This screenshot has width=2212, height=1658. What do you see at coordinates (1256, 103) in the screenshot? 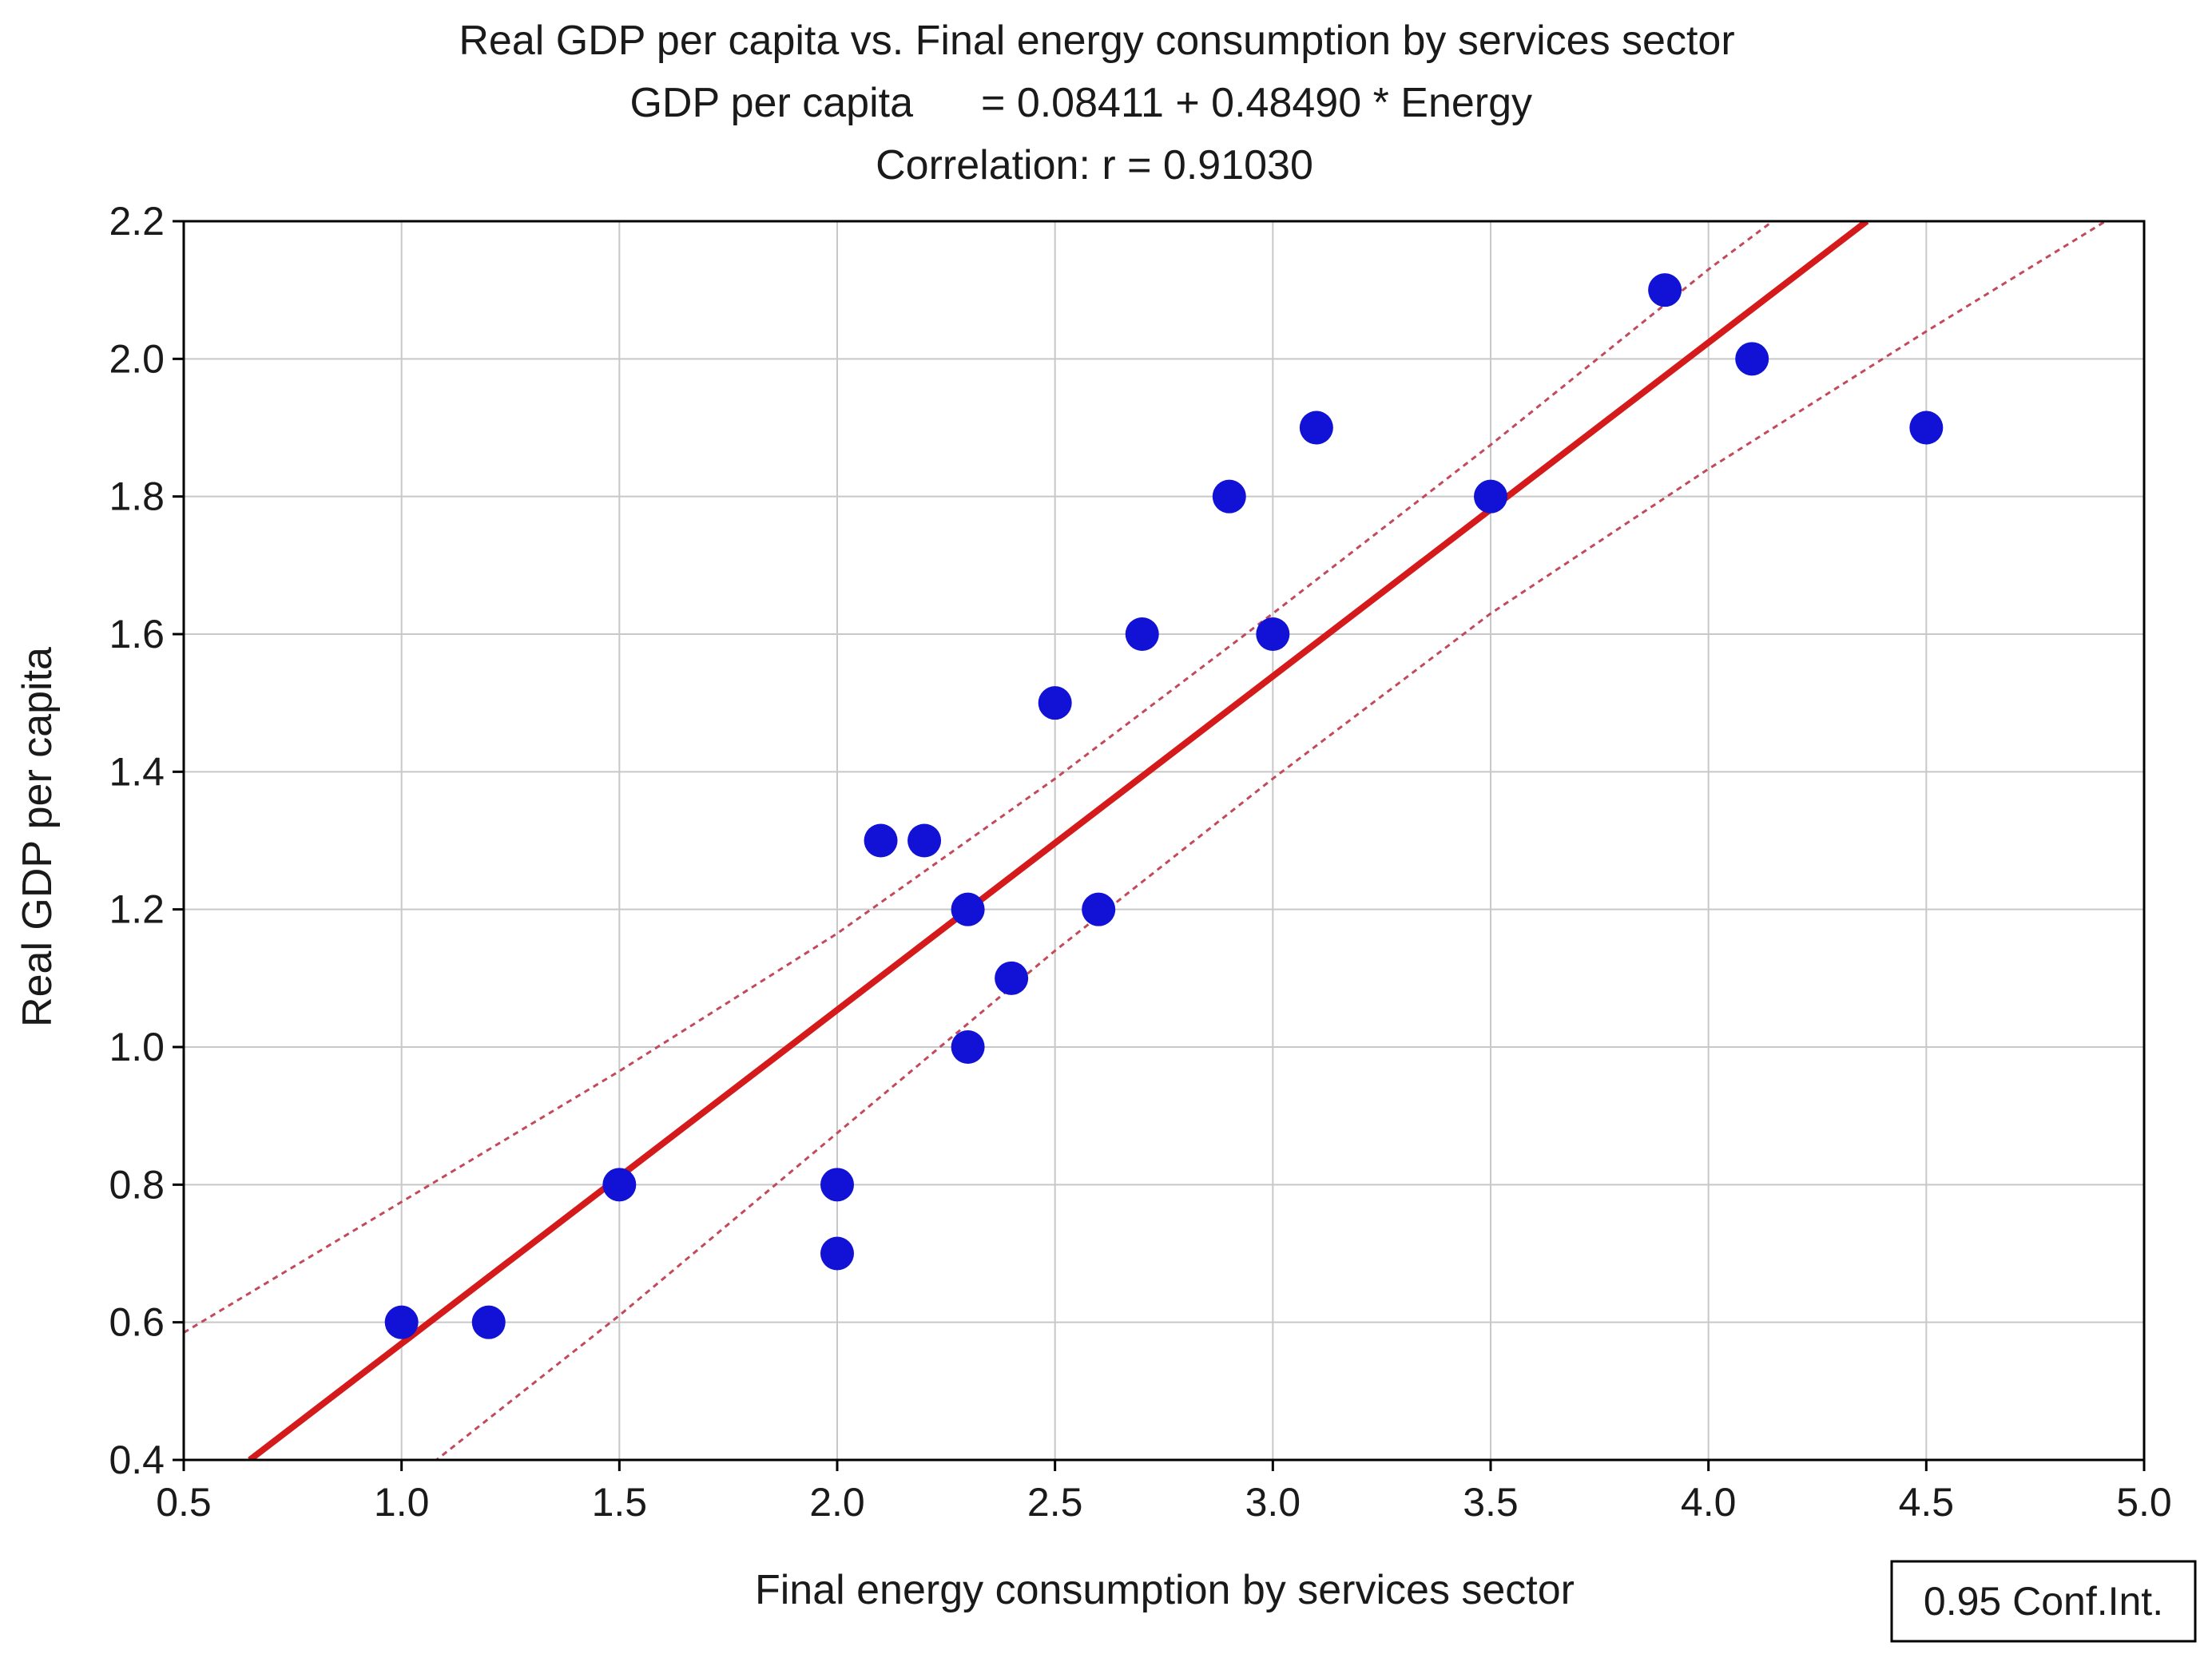
I see `regression-equation-rhs: = 0.08411 + 0.48490 * Energy` at bounding box center [1256, 103].